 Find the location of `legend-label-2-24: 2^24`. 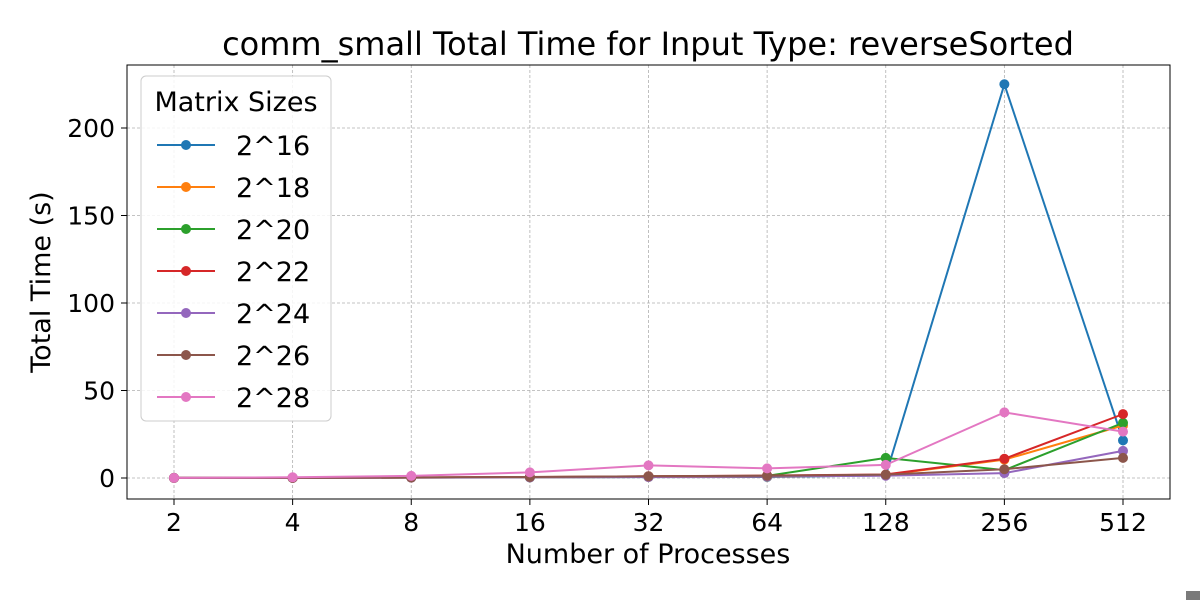

legend-label-2-24: 2^24 is located at coordinates (273, 314).